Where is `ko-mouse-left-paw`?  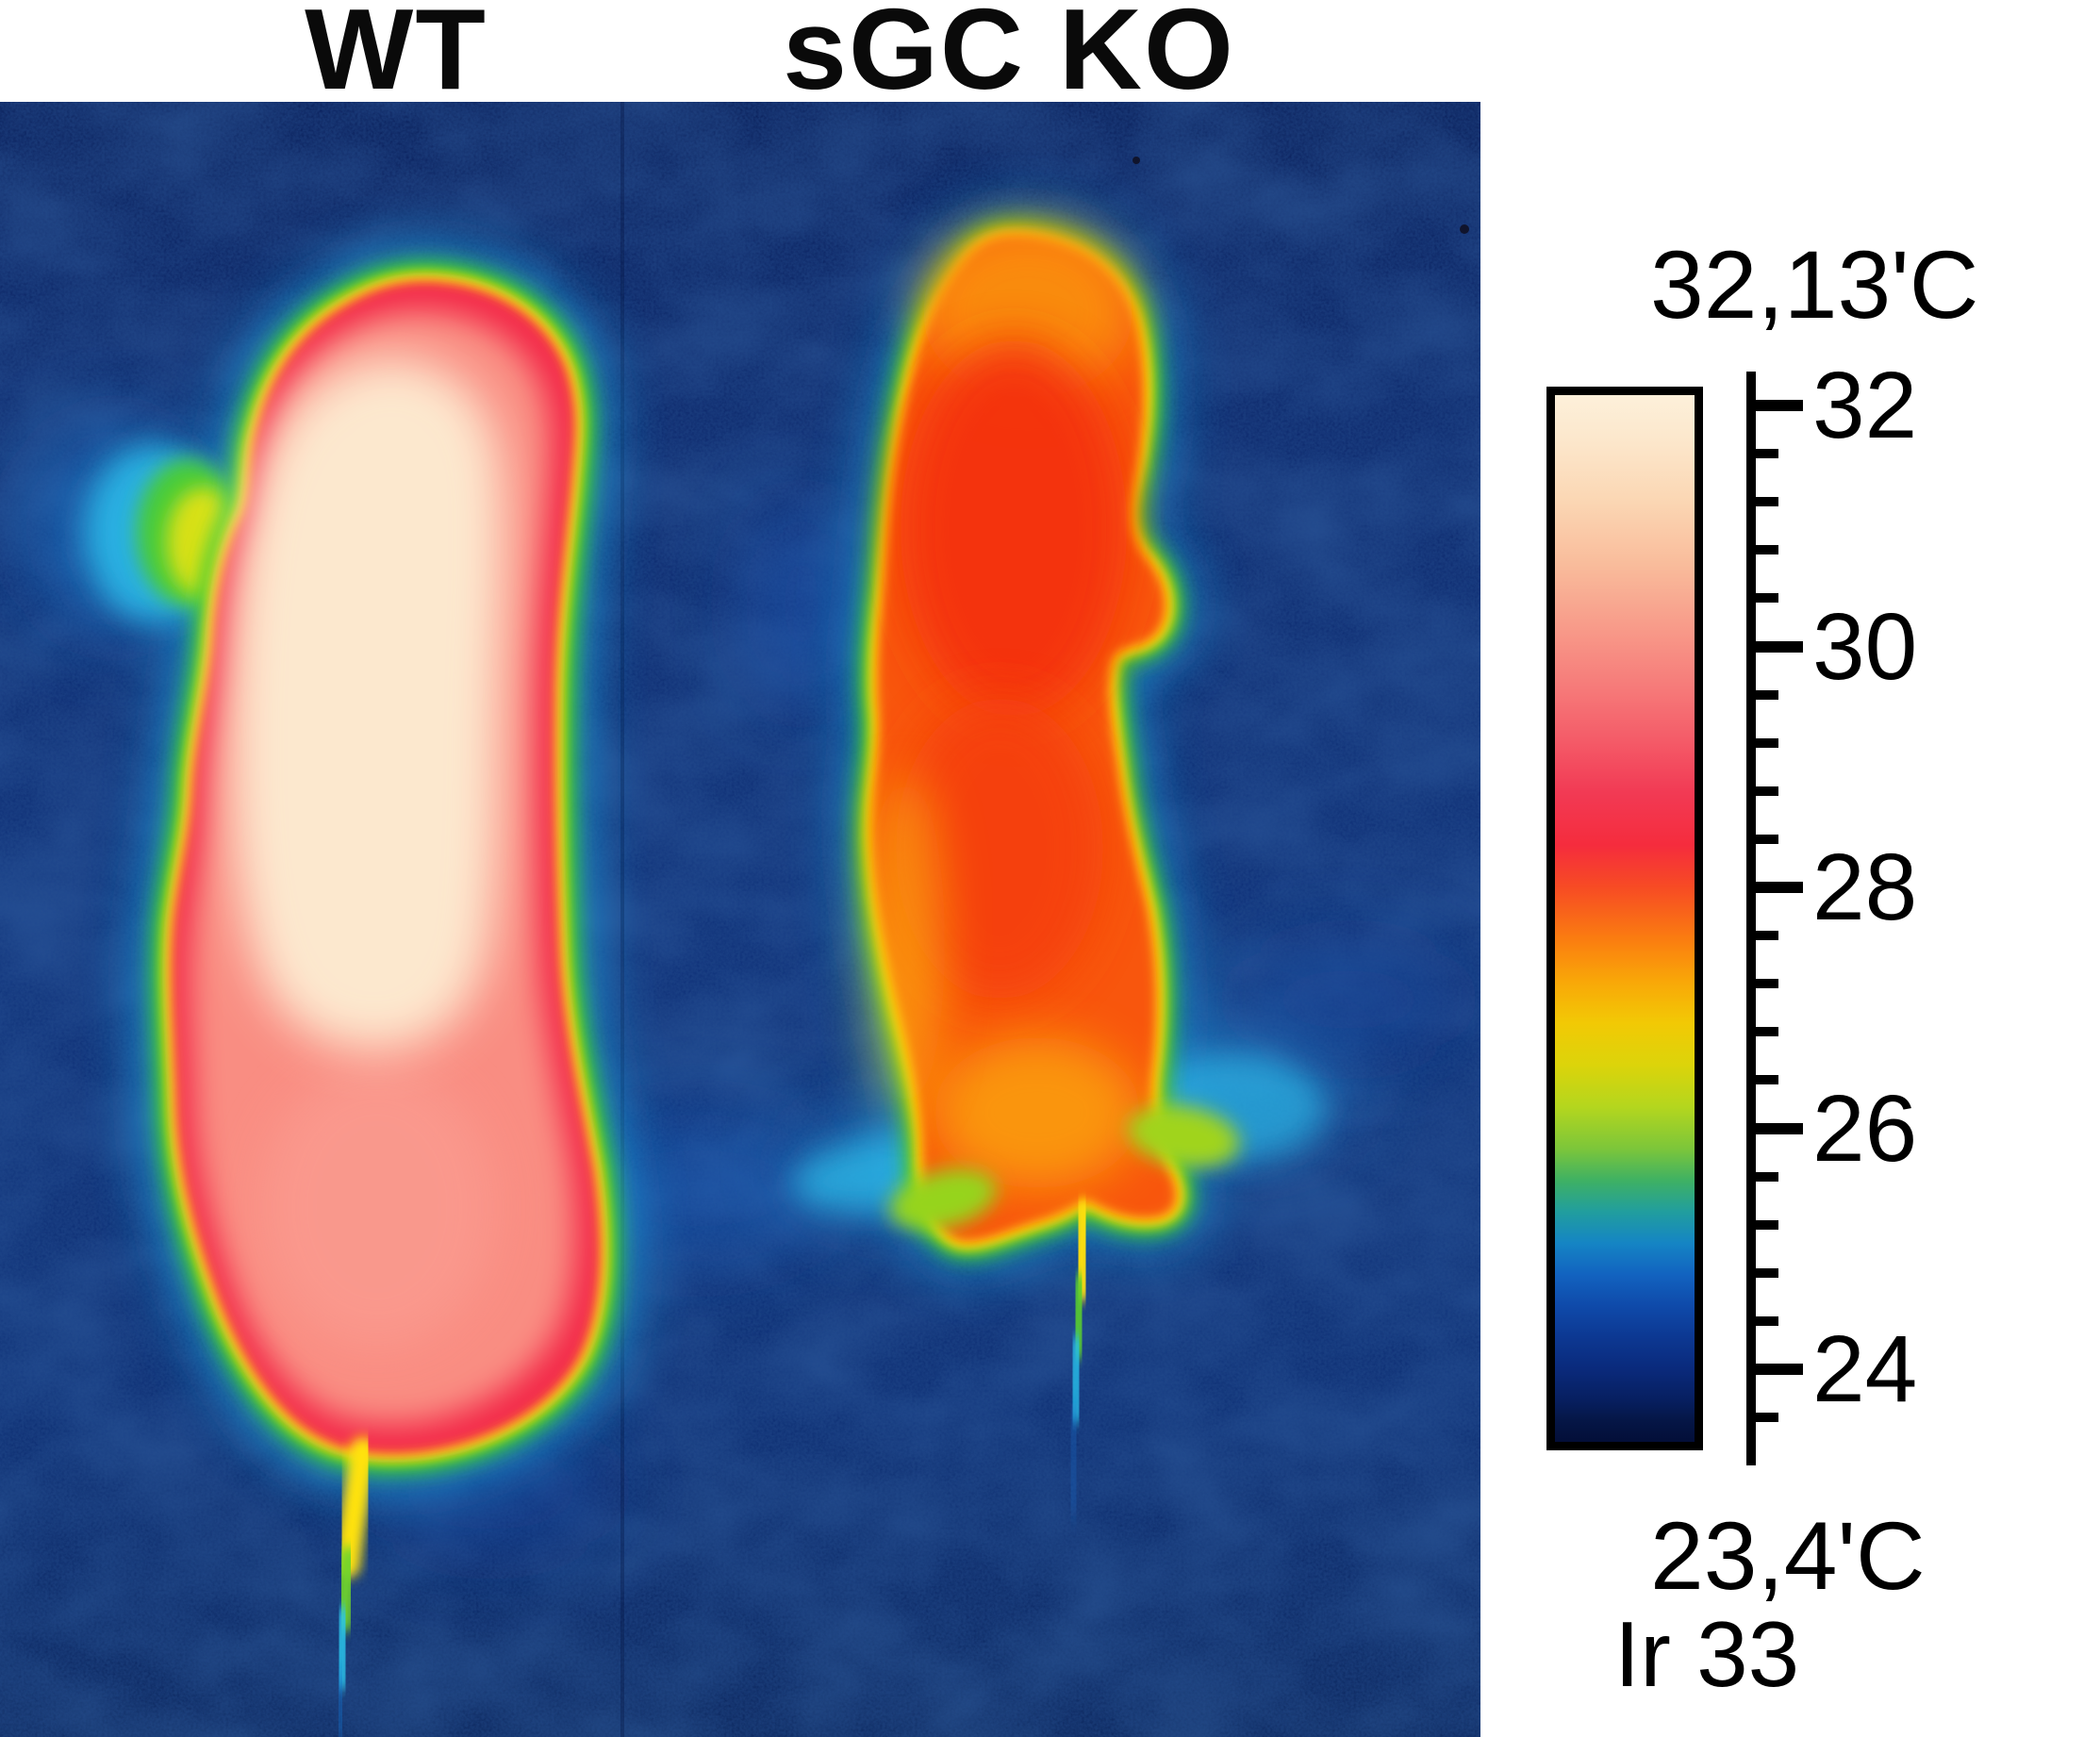
ko-mouse-left-paw is located at coordinates (943, 1199).